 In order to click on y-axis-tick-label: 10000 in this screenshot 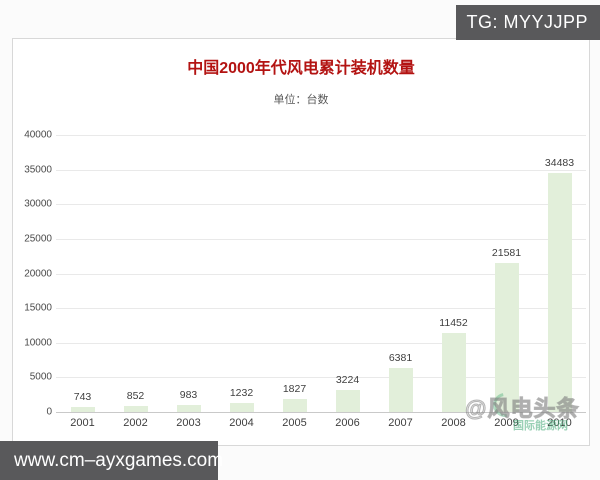, I will do `click(38, 343)`.